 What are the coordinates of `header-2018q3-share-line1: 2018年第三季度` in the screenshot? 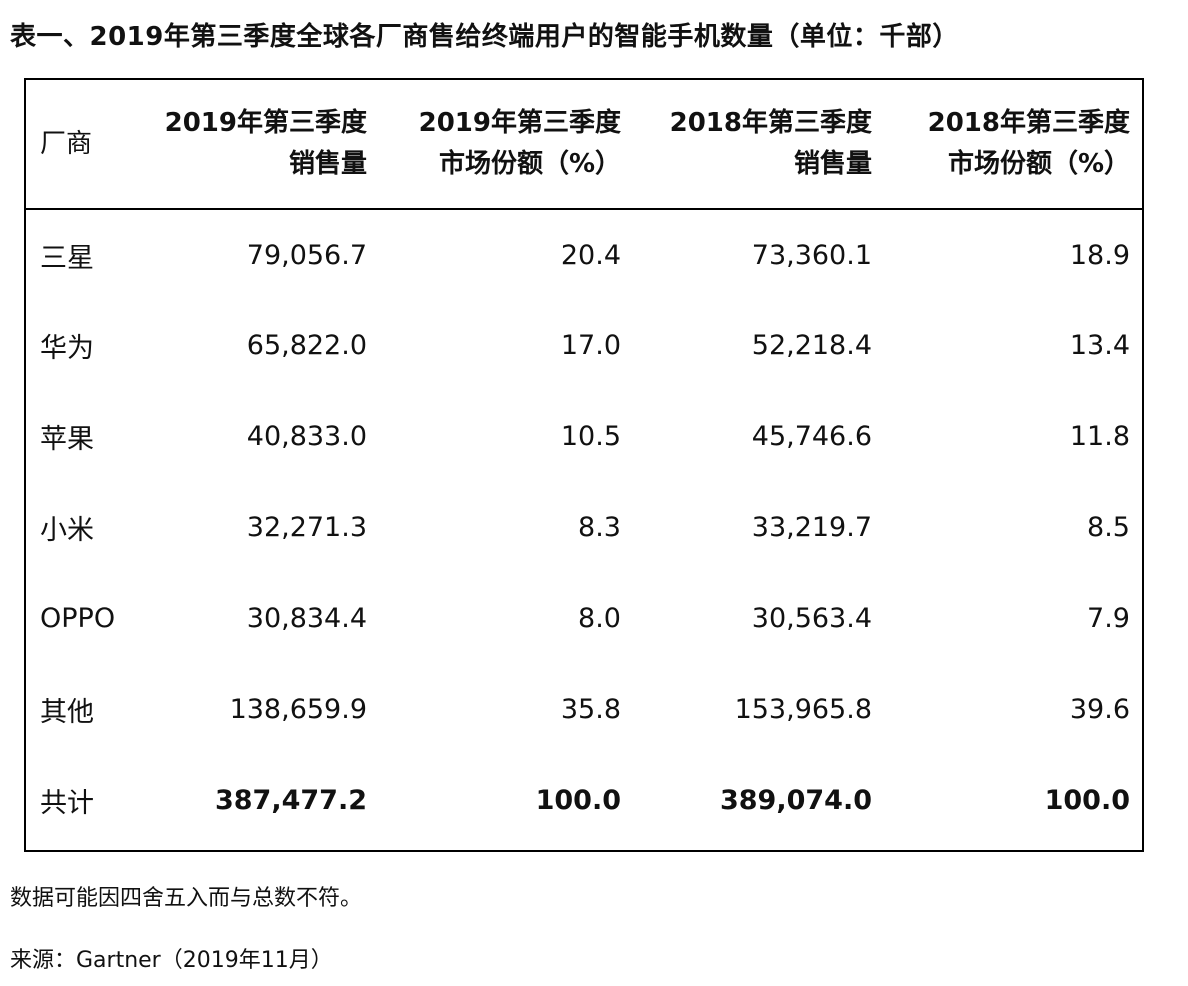 It's located at (1028, 123).